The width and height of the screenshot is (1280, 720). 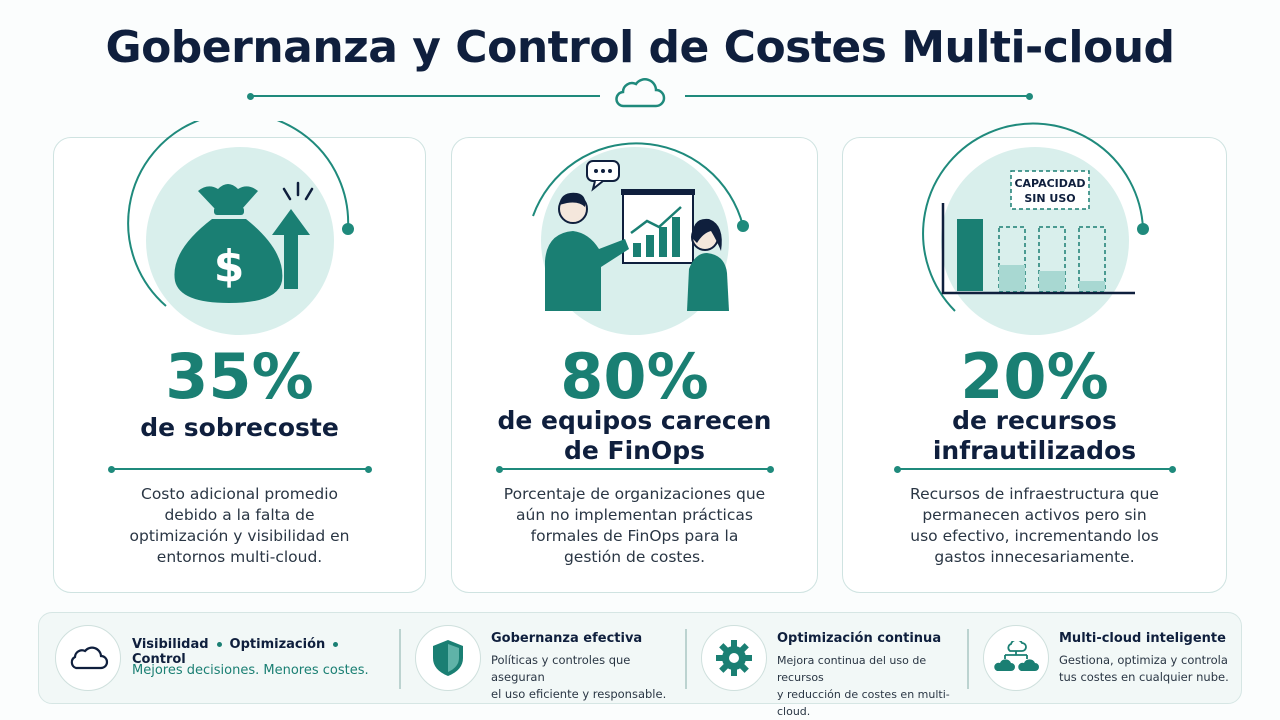 I want to click on finops-label-line1: de equipos carecen, so click(x=634, y=420).